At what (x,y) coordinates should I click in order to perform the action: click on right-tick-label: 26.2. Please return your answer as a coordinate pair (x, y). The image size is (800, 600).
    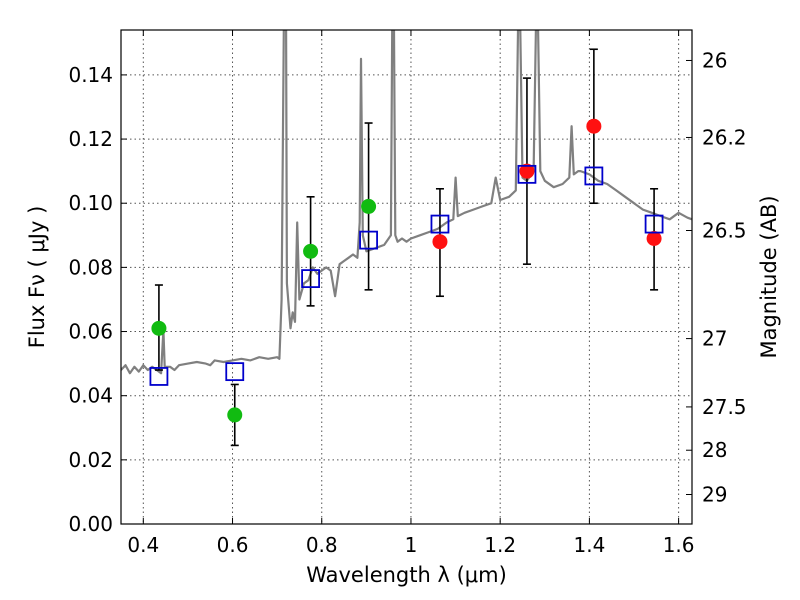
    Looking at the image, I should click on (724, 137).